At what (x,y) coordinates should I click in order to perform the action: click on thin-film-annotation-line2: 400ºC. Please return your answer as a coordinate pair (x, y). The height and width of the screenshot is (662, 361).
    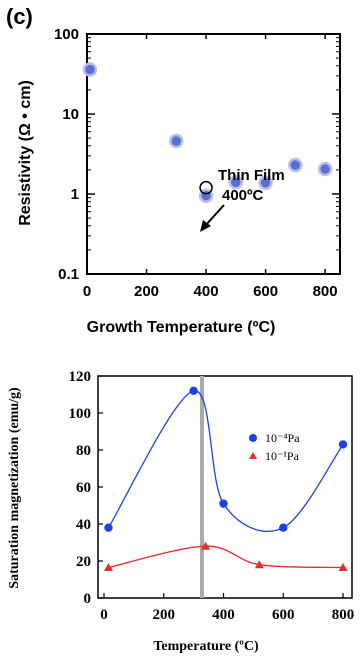
    Looking at the image, I should click on (243, 195).